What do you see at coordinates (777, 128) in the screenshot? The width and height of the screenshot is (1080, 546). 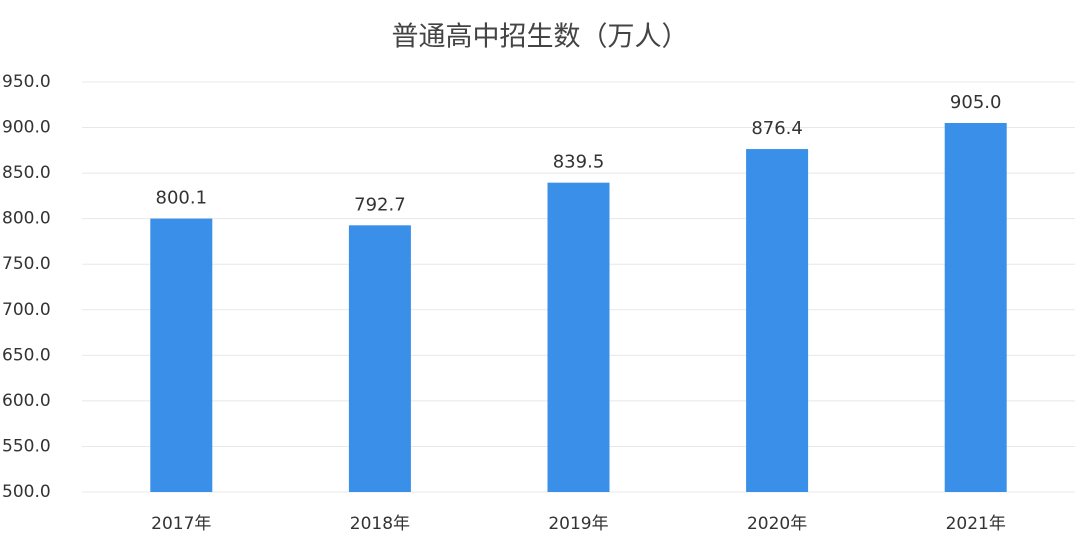 I see `value-label: 876.4` at bounding box center [777, 128].